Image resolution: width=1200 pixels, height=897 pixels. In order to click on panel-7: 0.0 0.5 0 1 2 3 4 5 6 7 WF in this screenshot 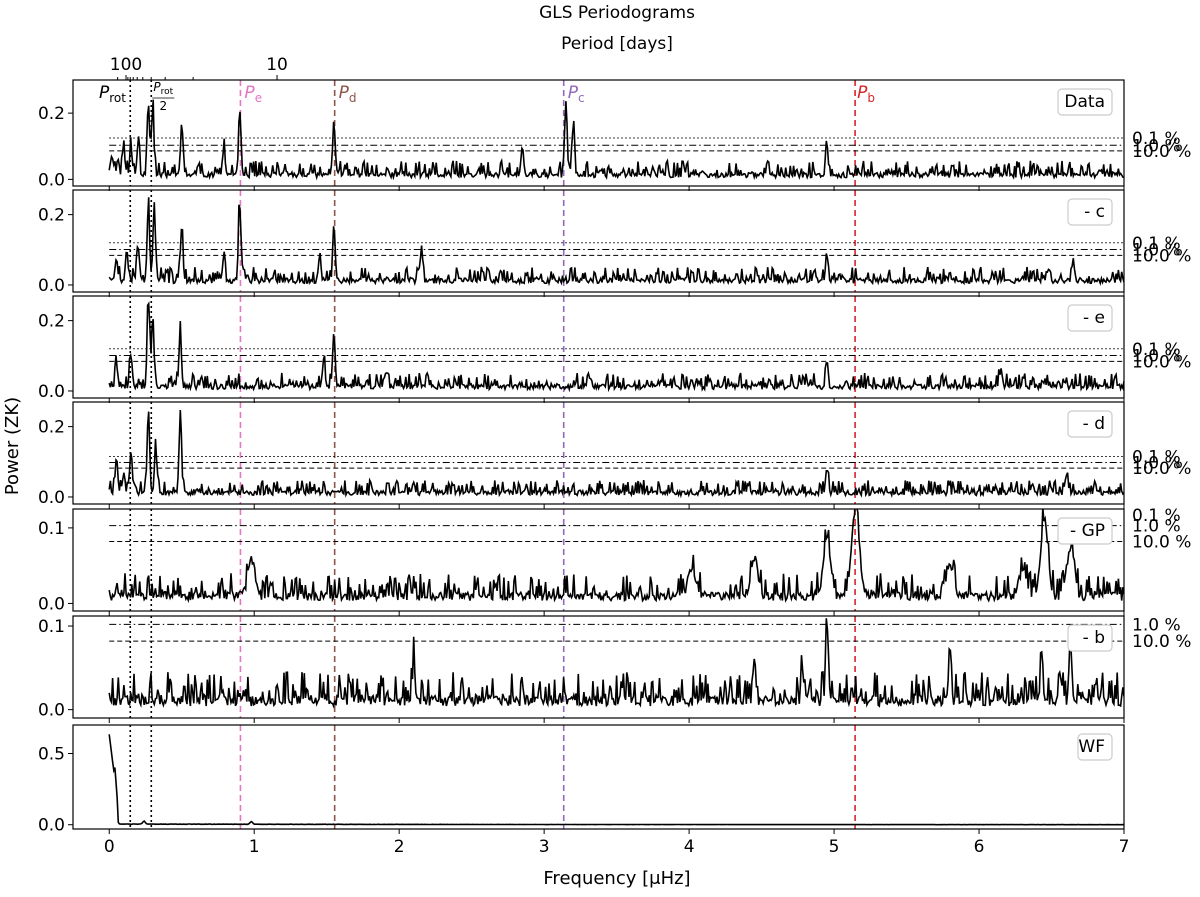, I will do `click(584, 790)`.